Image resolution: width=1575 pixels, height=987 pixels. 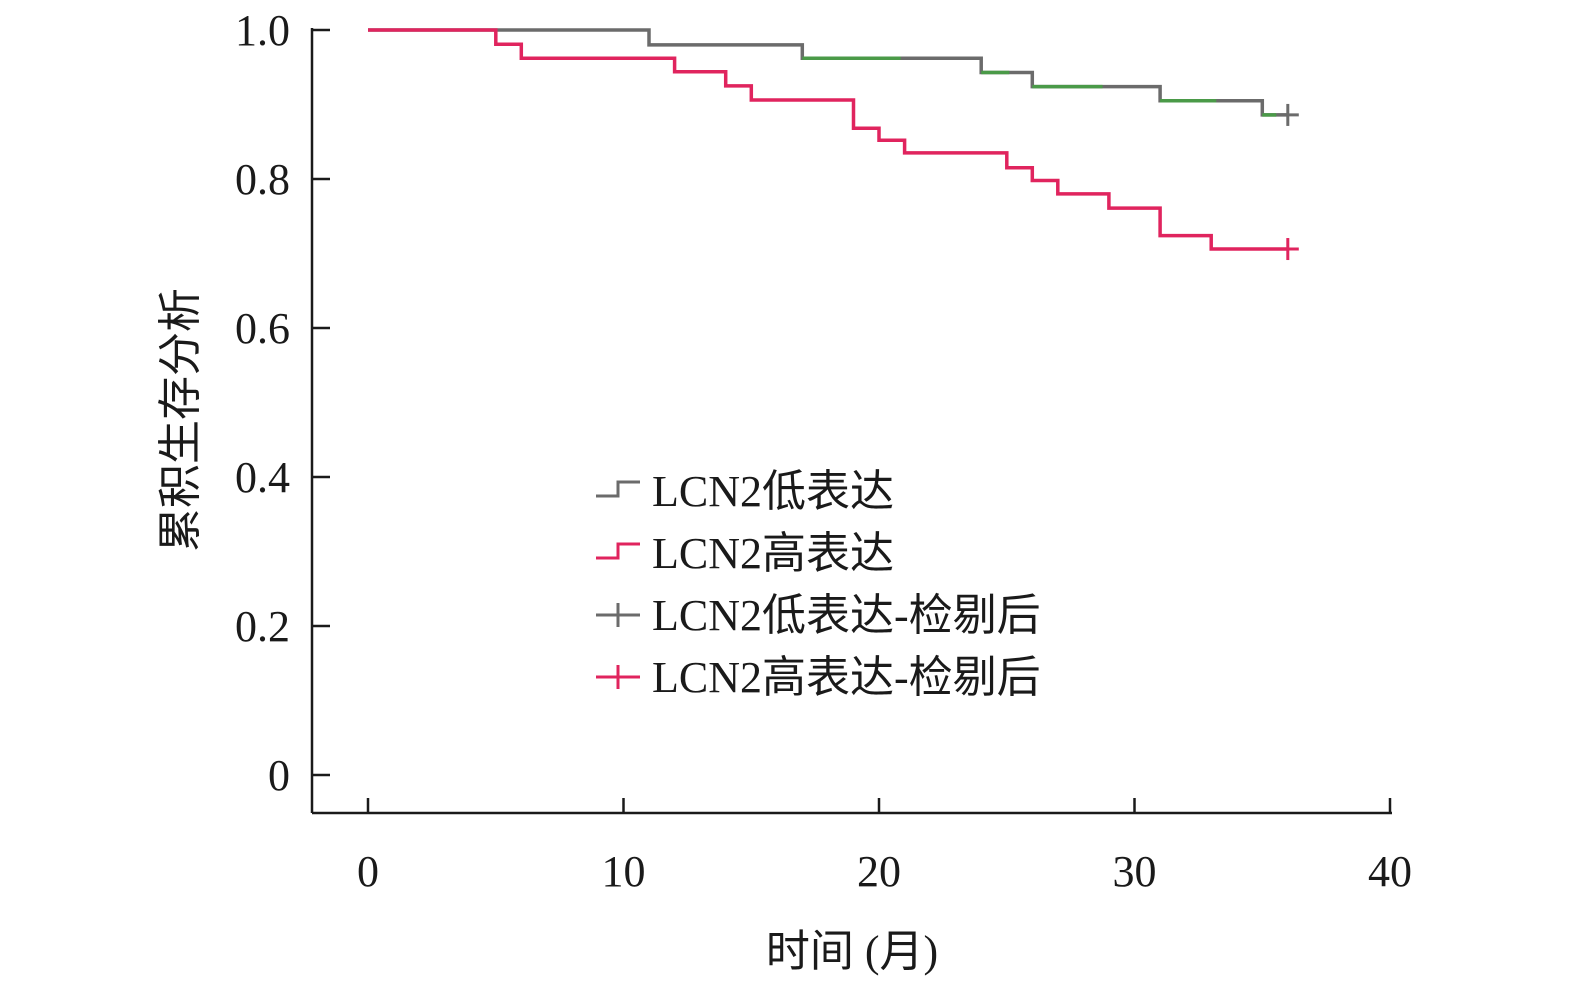 What do you see at coordinates (846, 615) in the screenshot?
I see `legend-label: LCN2低表达-检剔后` at bounding box center [846, 615].